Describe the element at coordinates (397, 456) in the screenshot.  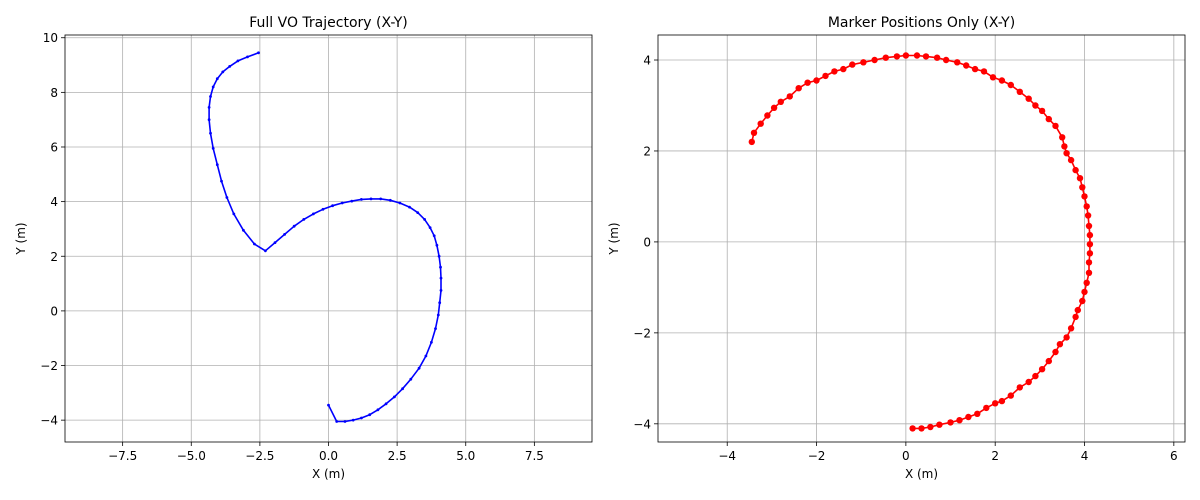
I see `x-tick-label: 2.5` at that location.